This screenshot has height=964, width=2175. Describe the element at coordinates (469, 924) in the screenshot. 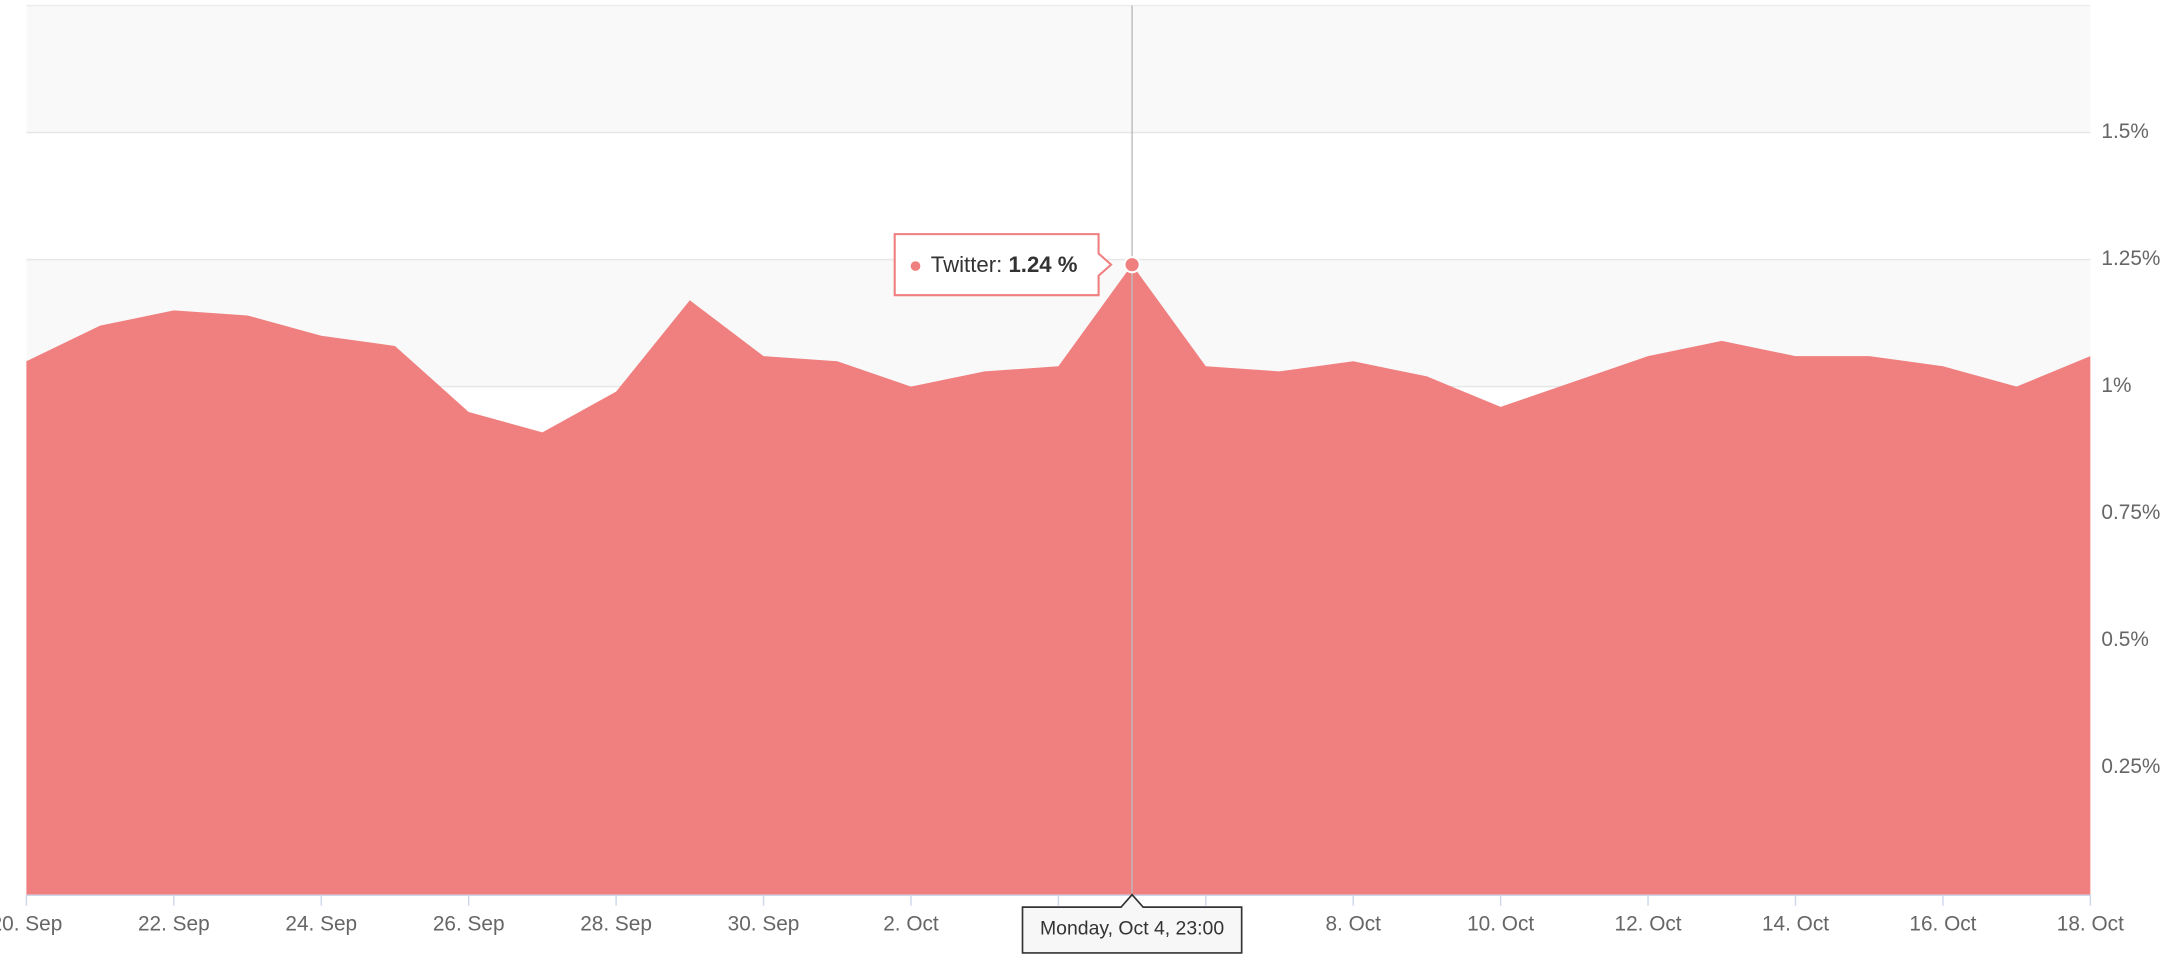

I see `x-tick-label: 26. Sep` at that location.